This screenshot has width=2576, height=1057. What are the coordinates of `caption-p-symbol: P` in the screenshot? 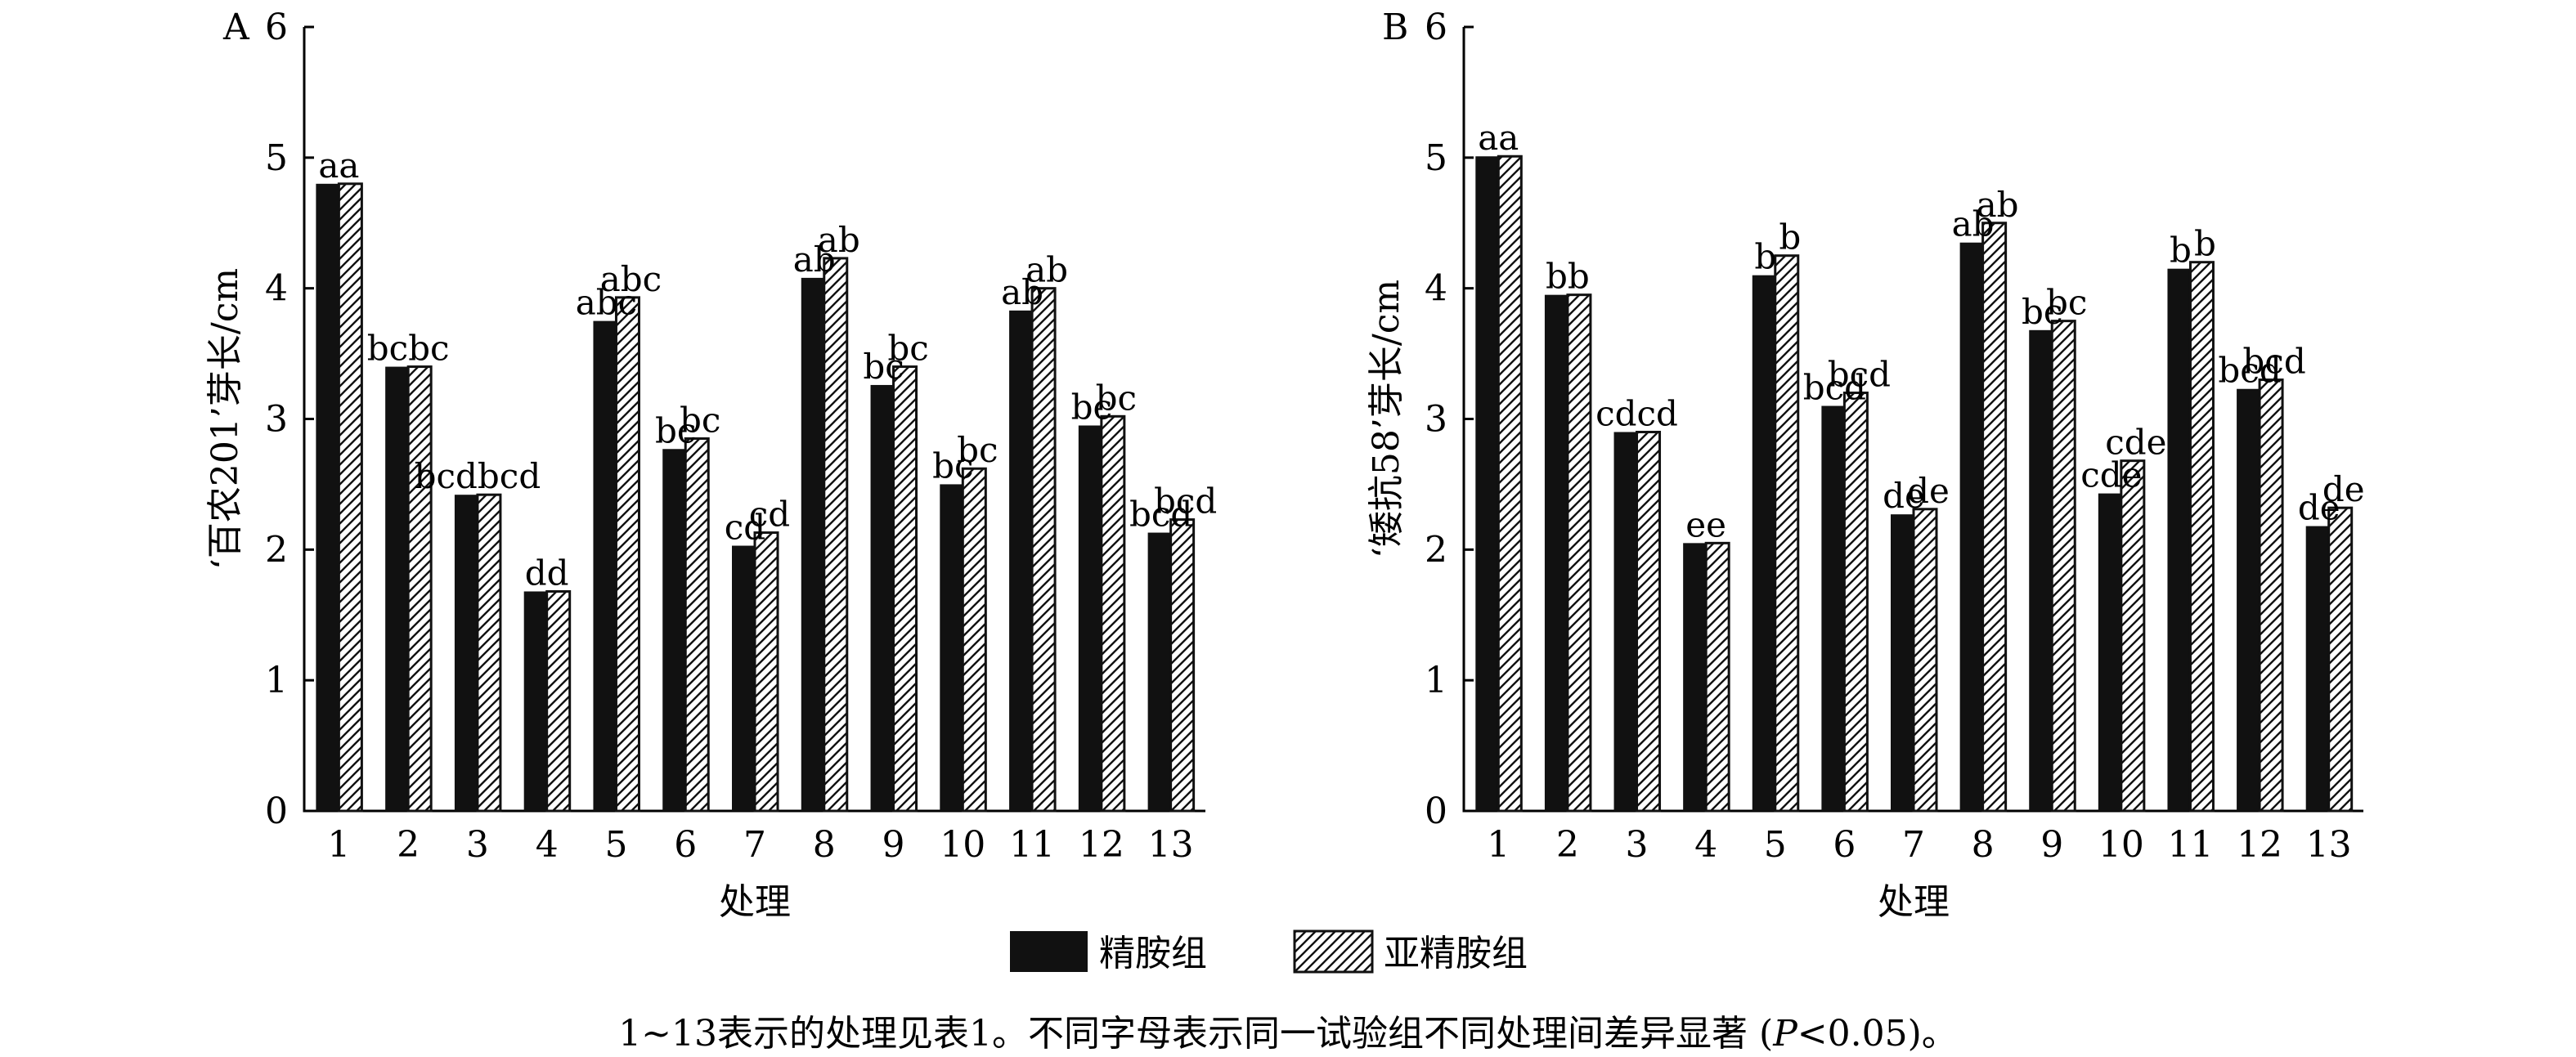 It's located at (1785, 1034).